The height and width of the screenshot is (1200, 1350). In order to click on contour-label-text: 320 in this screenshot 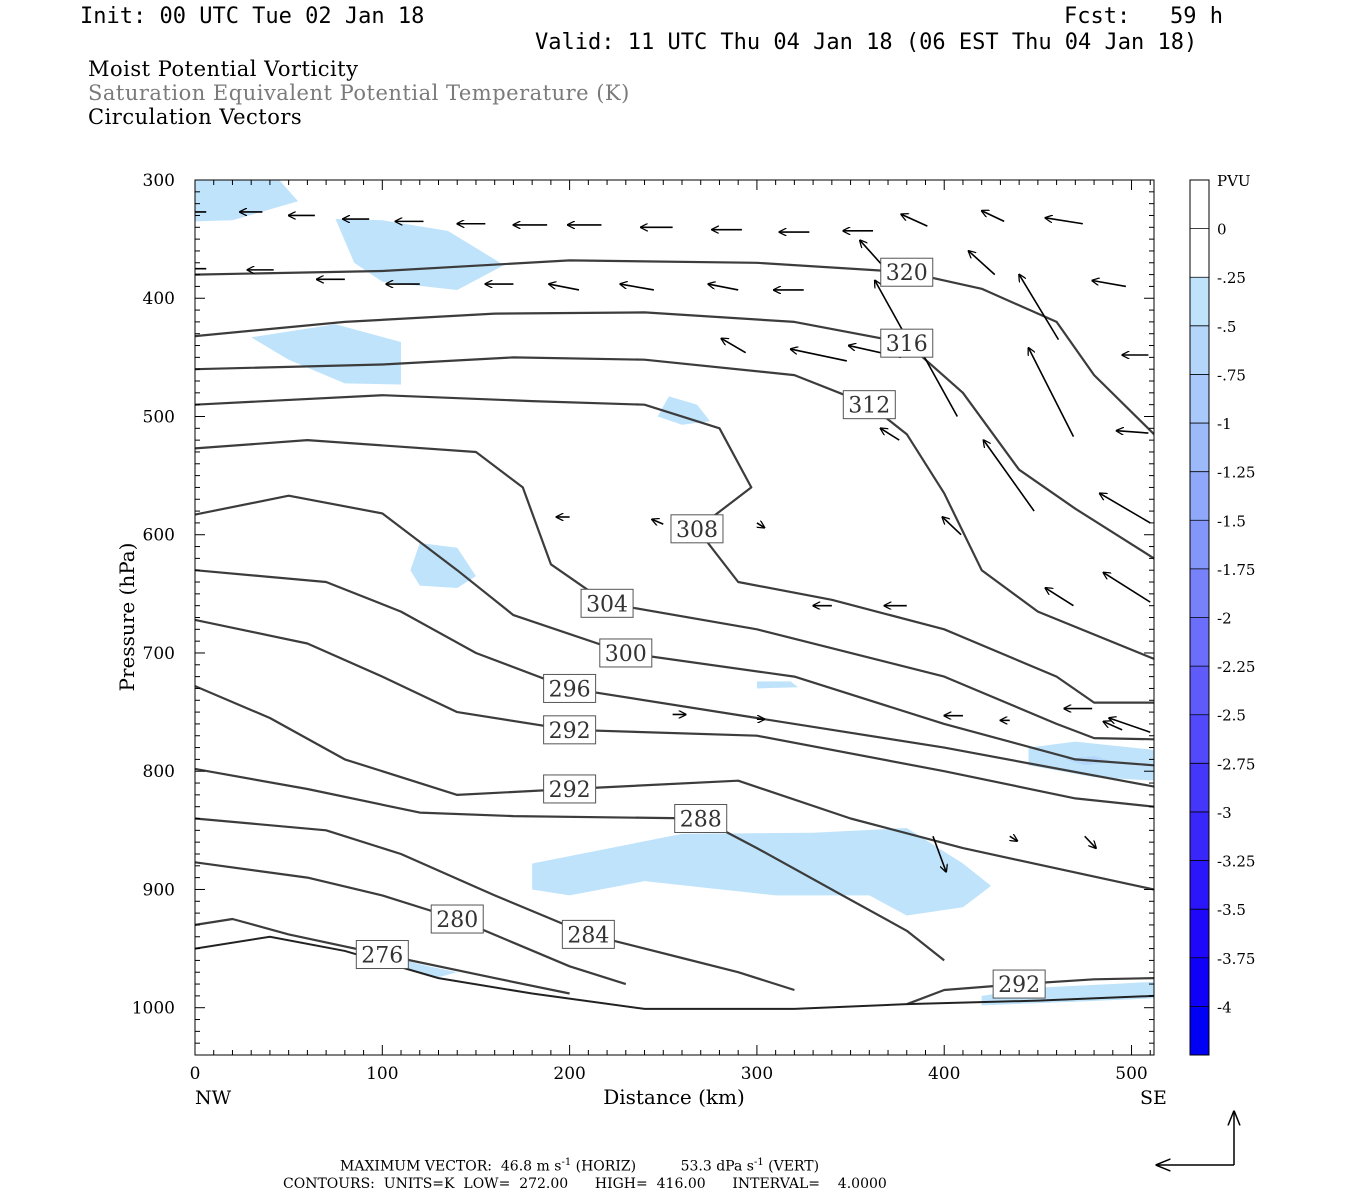, I will do `click(907, 273)`.